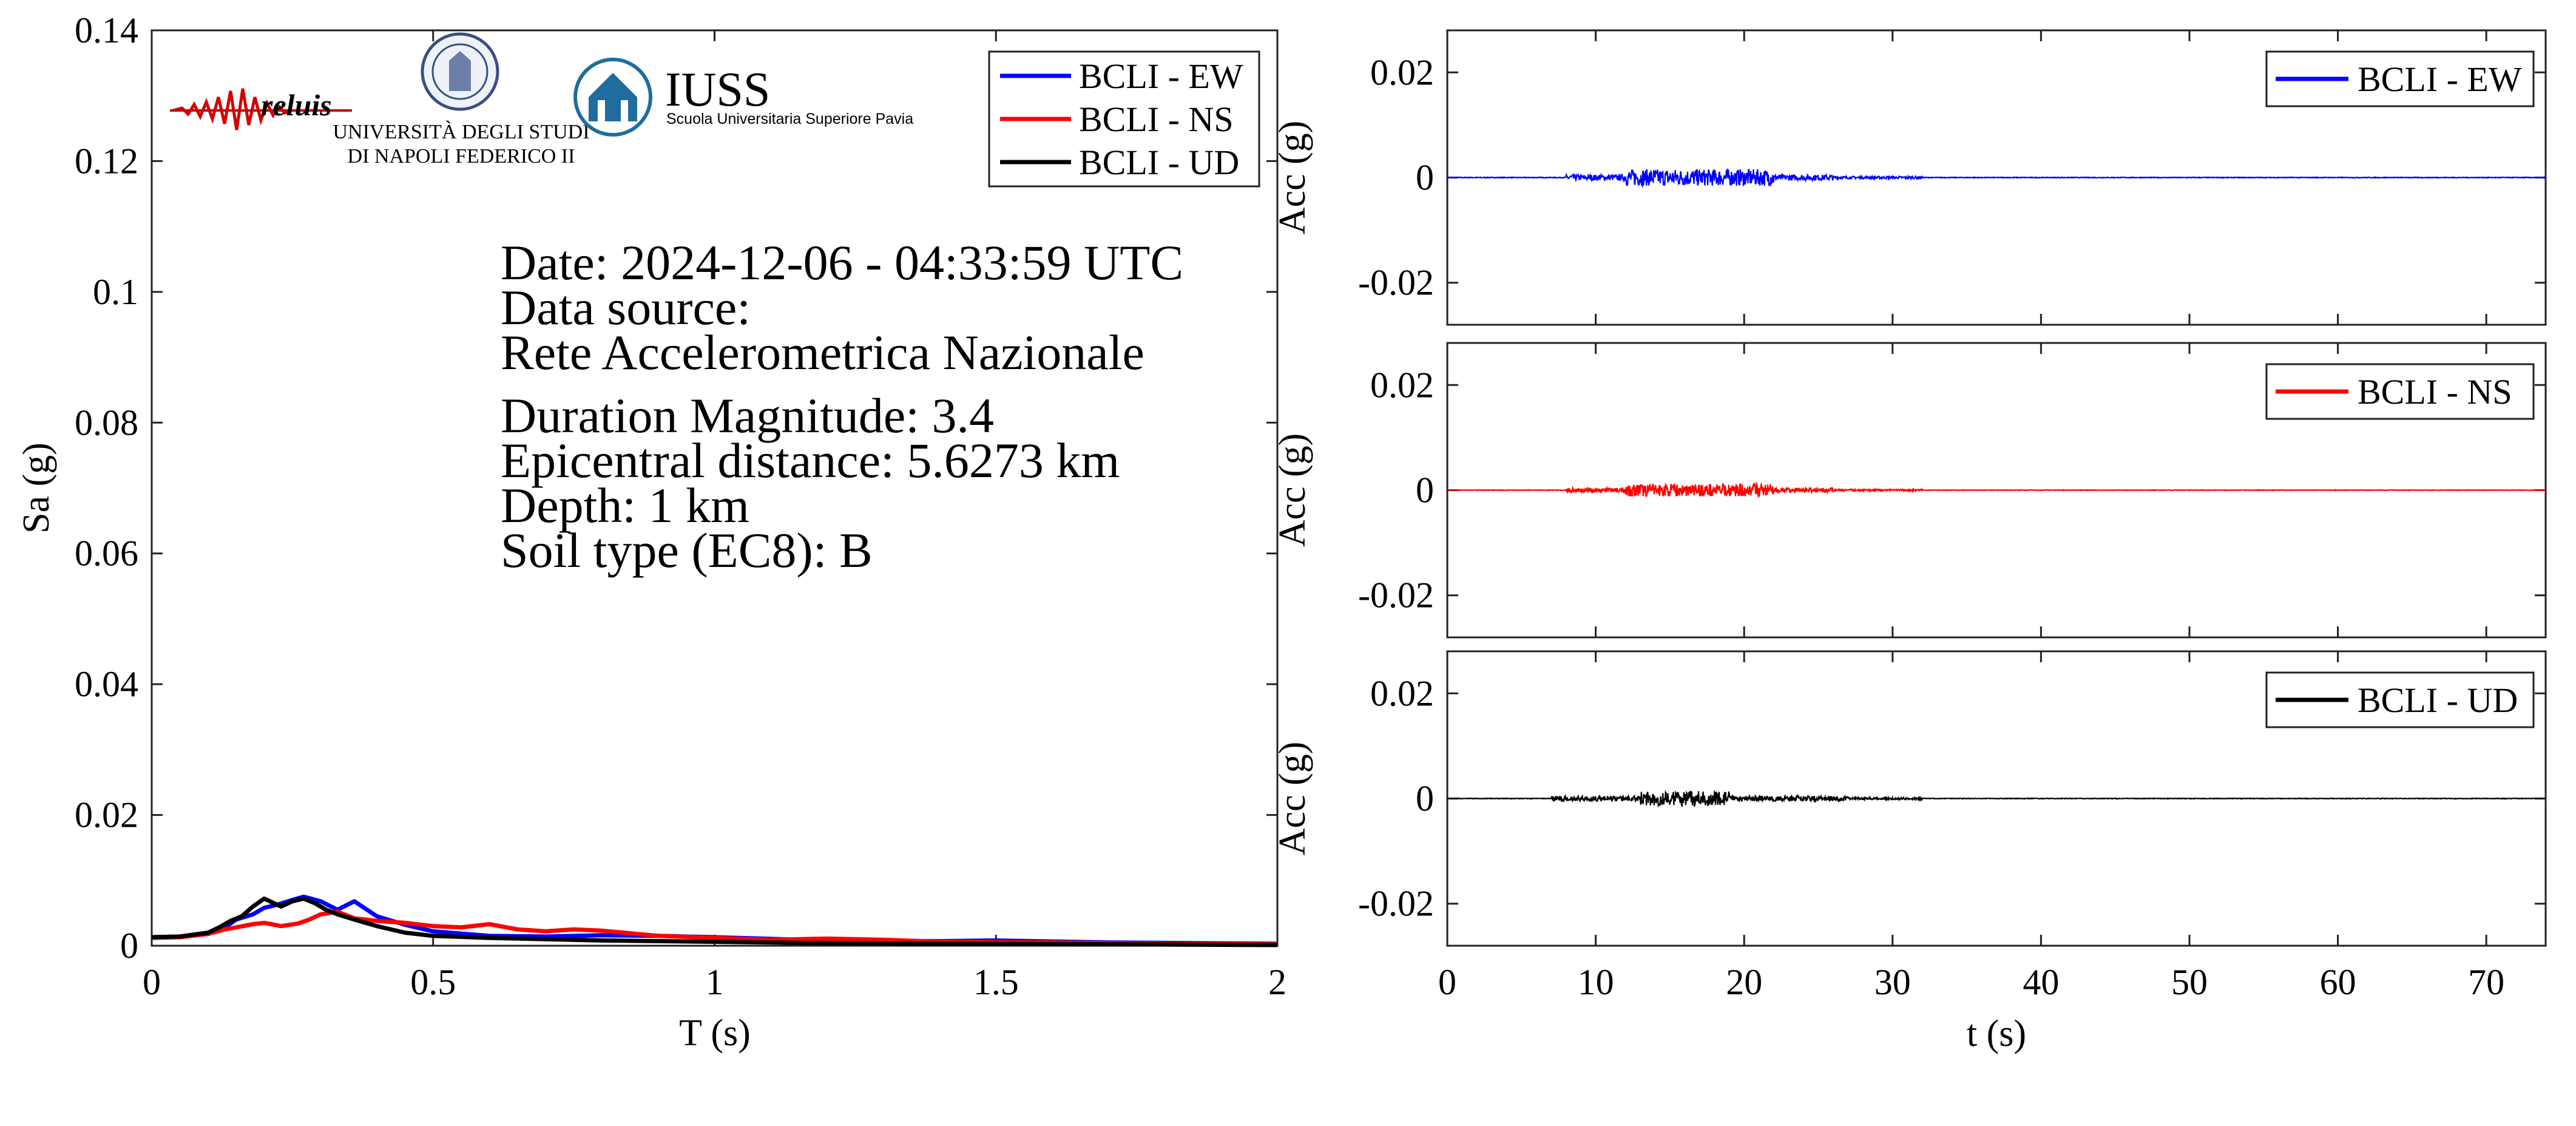 This screenshot has height=1126, width=2576. Describe the element at coordinates (1402, 72) in the screenshot. I see `acc-y-tick-label-ew: 0.02` at that location.